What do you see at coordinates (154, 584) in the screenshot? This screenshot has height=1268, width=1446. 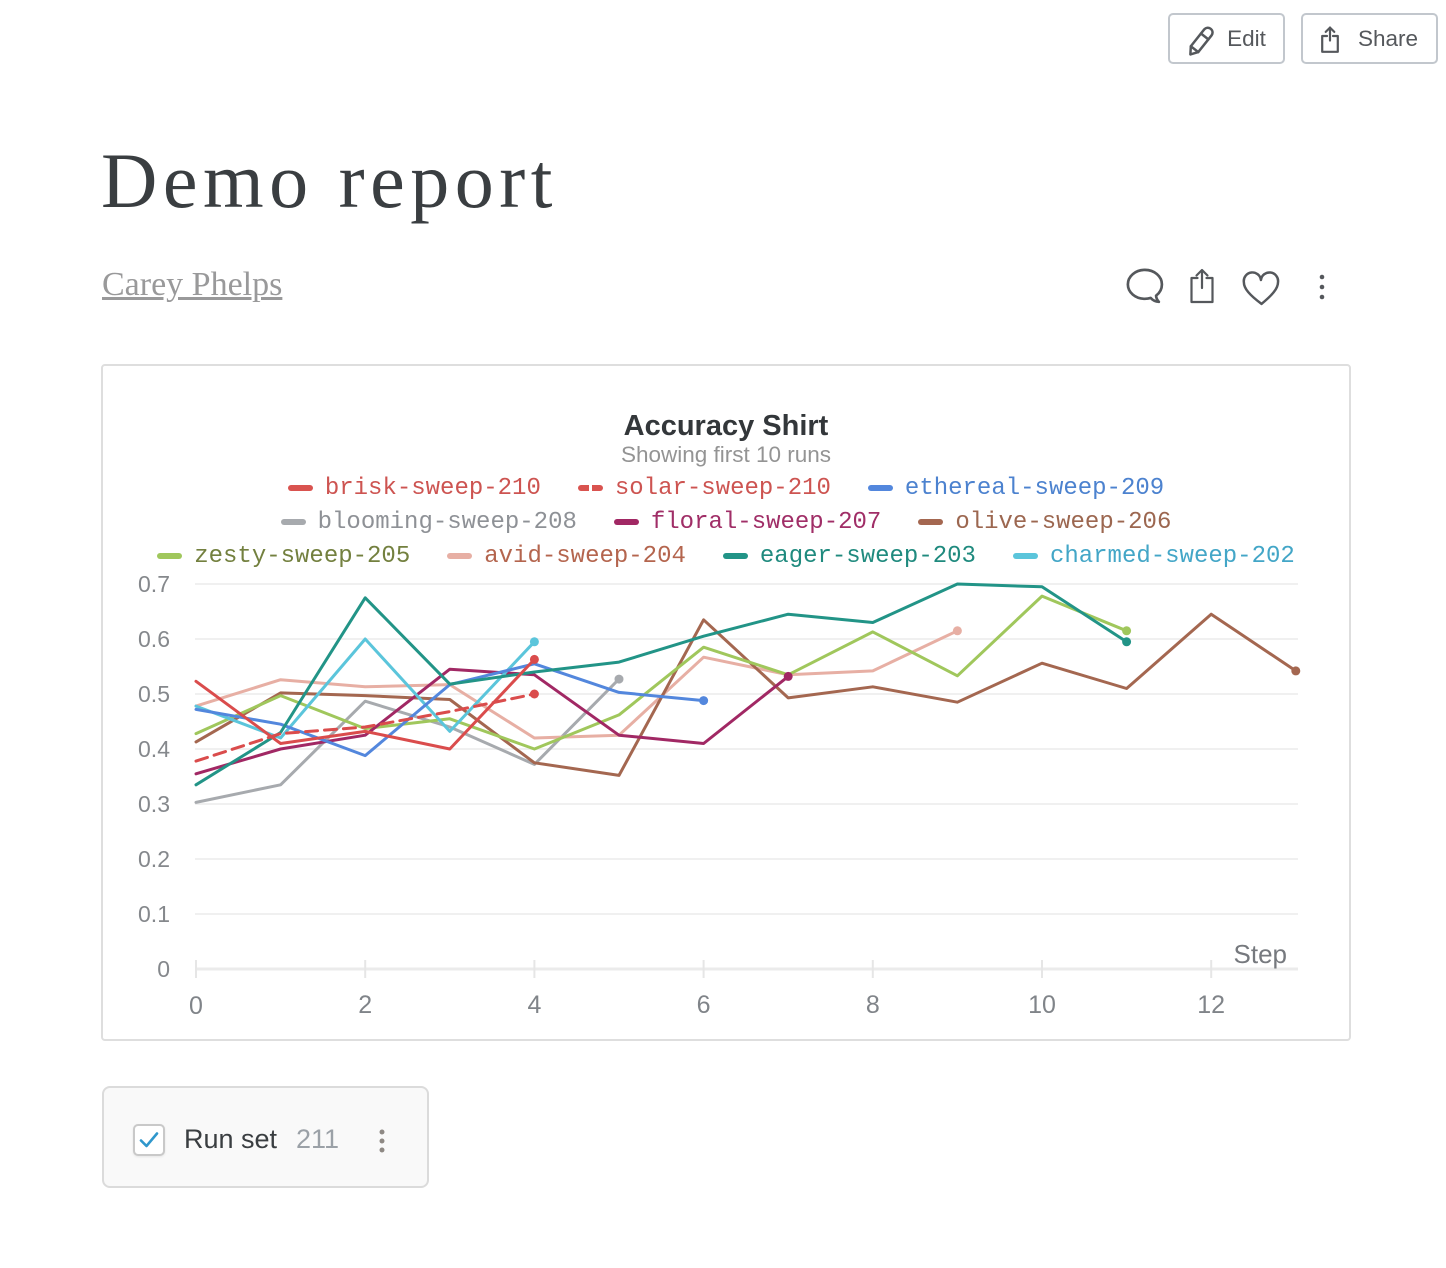 I see `svg-text: 0.7` at bounding box center [154, 584].